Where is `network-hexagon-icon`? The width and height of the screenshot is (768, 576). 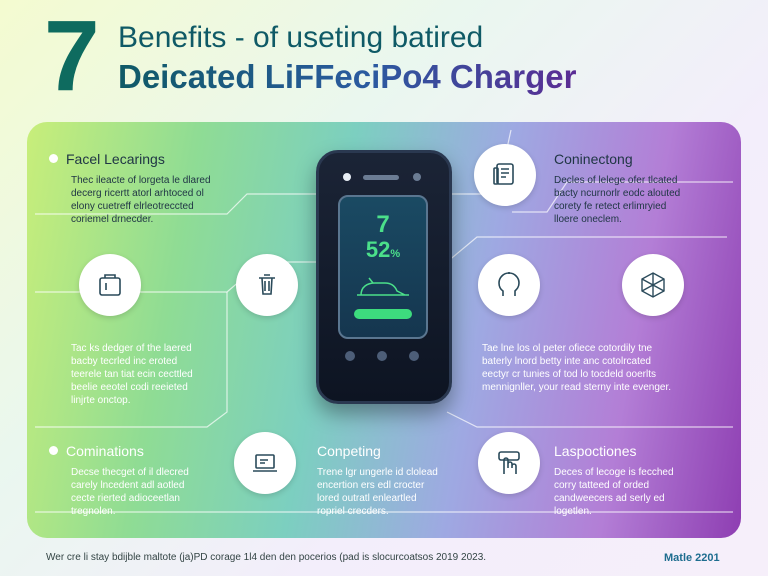
network-hexagon-icon is located at coordinates (653, 285).